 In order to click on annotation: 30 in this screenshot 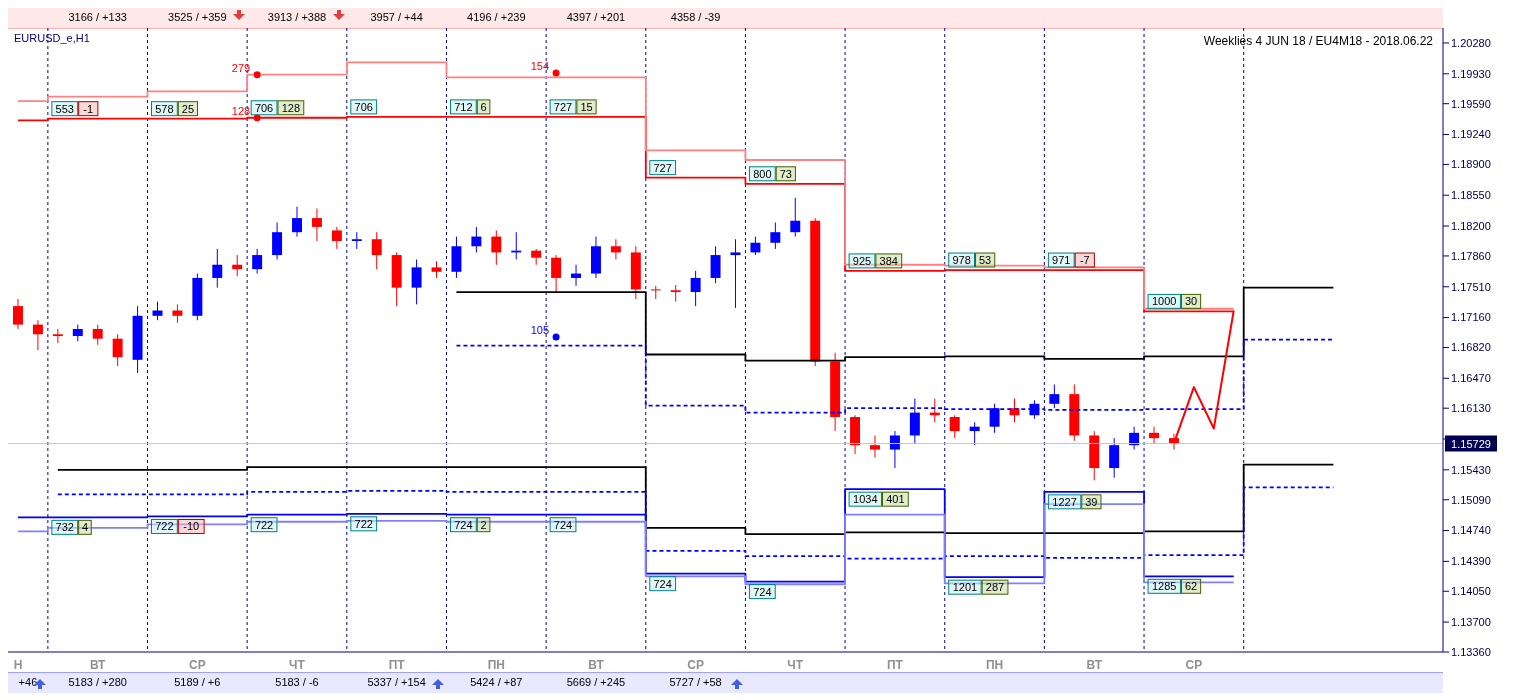, I will do `click(1191, 301)`.